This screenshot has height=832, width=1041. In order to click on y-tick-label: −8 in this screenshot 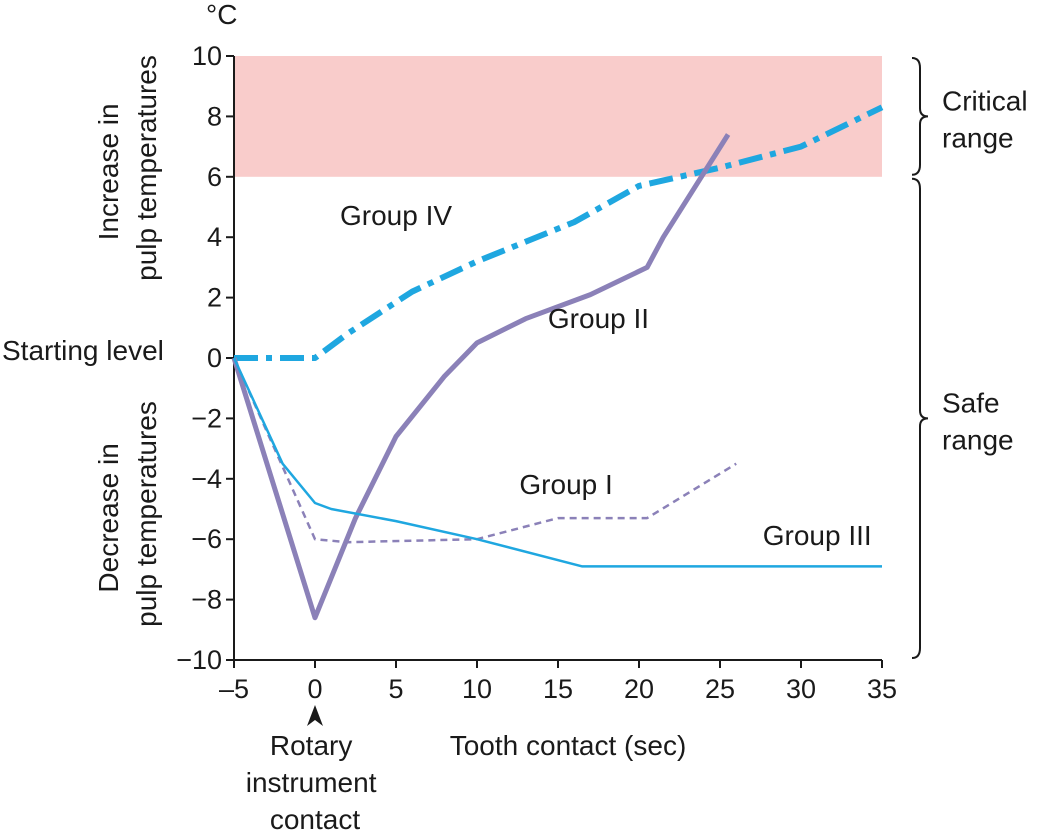, I will do `click(206, 600)`.